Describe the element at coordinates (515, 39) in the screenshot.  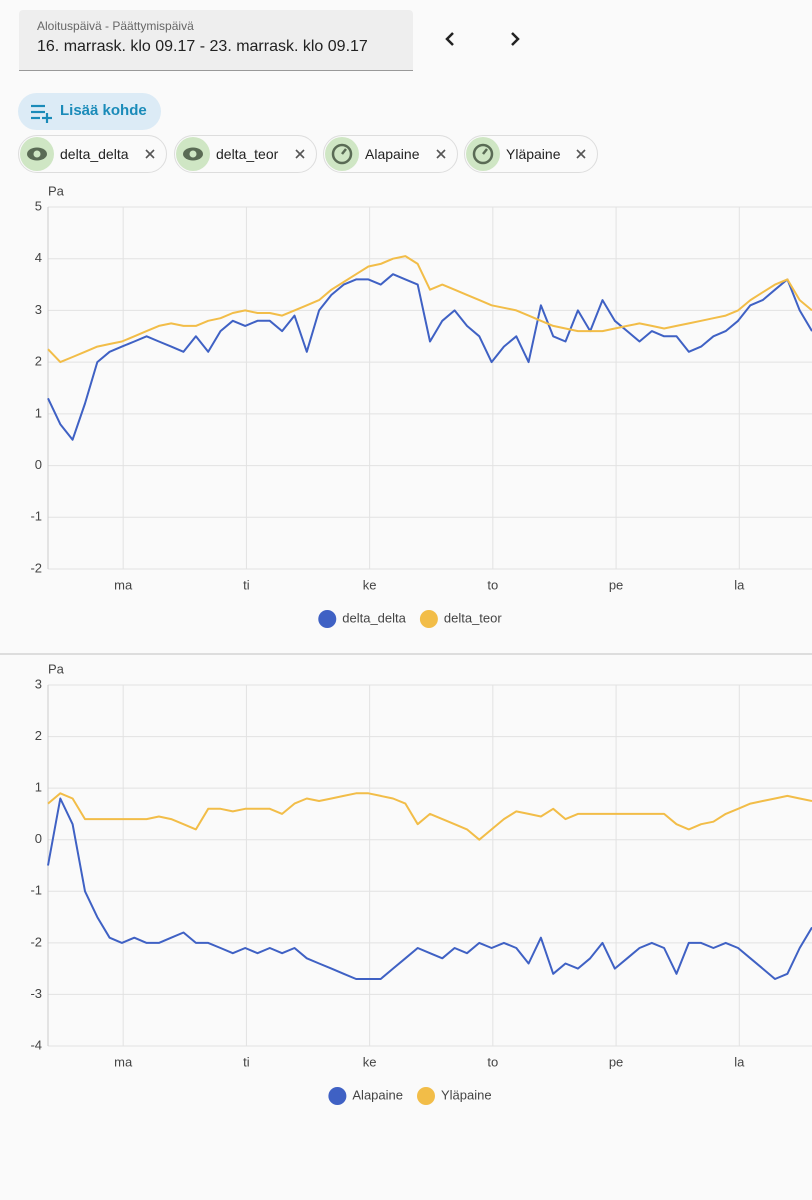
I see `next-button` at that location.